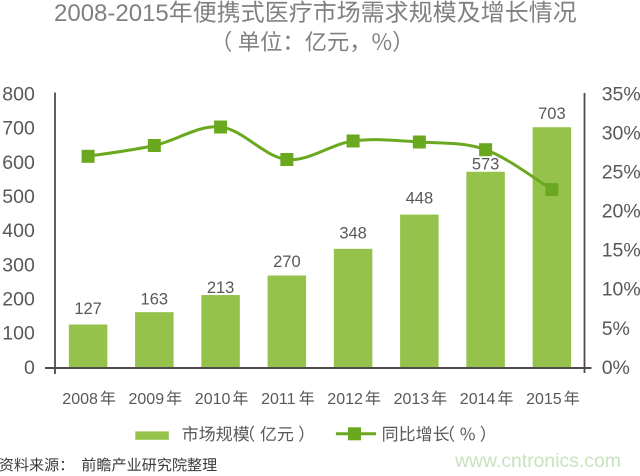 This screenshot has width=640, height=476. Describe the element at coordinates (29, 368) in the screenshot. I see `svg-text: 0` at that location.